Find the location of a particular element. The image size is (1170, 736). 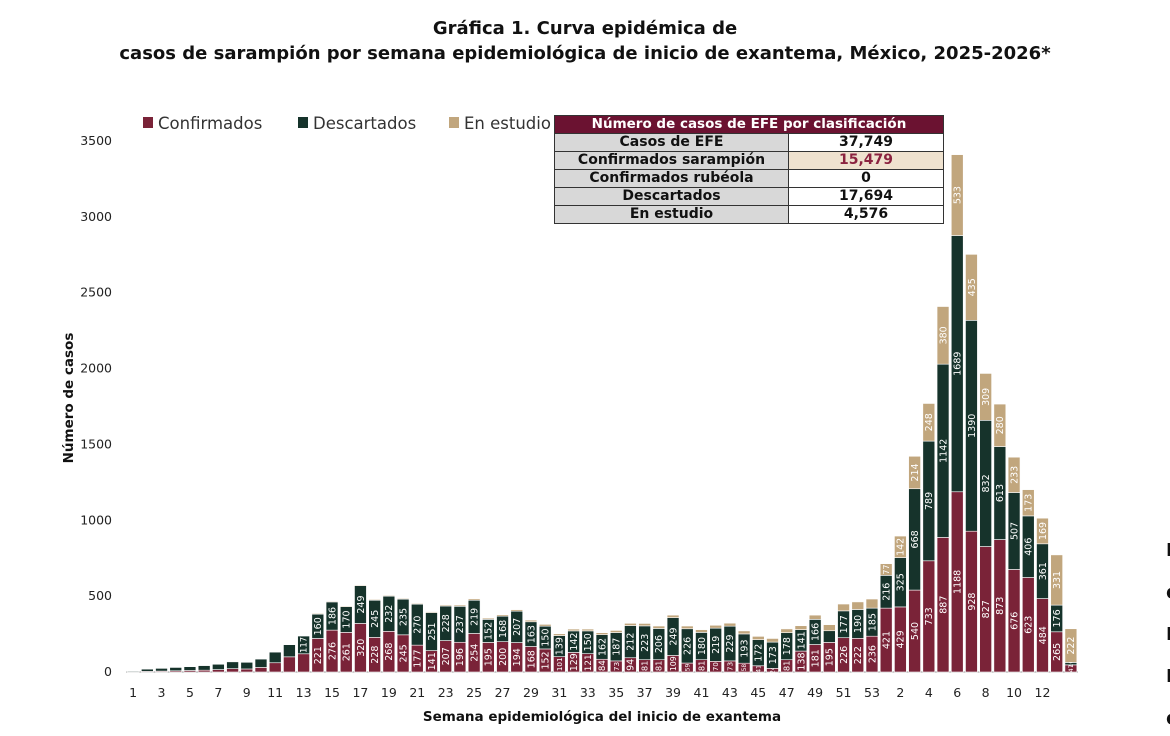

x-tick-label: 45 is located at coordinates (758, 692).